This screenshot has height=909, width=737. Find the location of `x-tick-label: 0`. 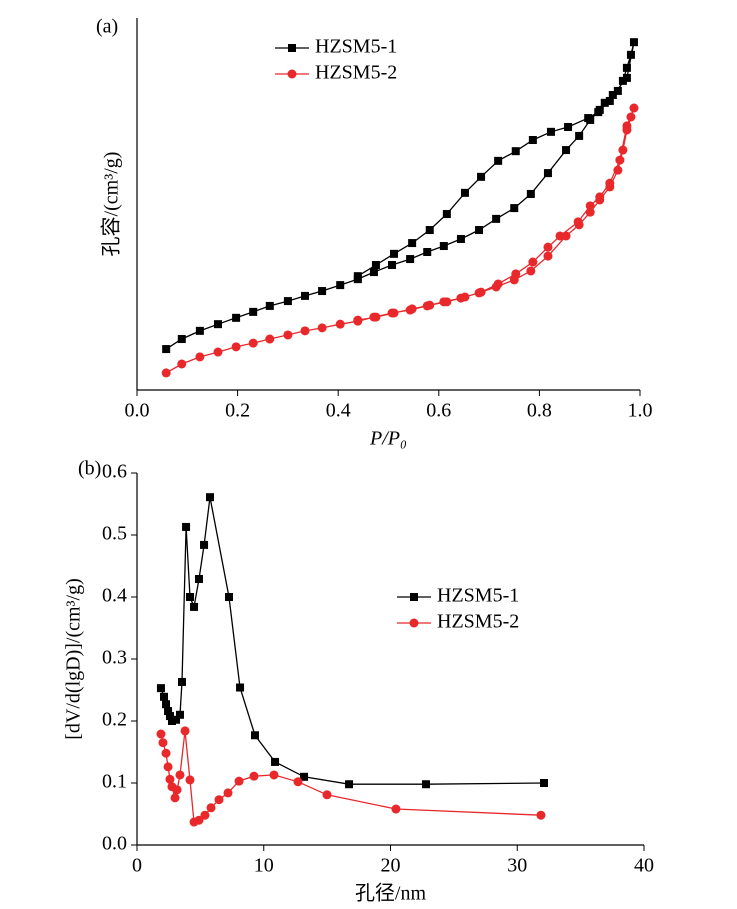

x-tick-label: 0 is located at coordinates (137, 866).